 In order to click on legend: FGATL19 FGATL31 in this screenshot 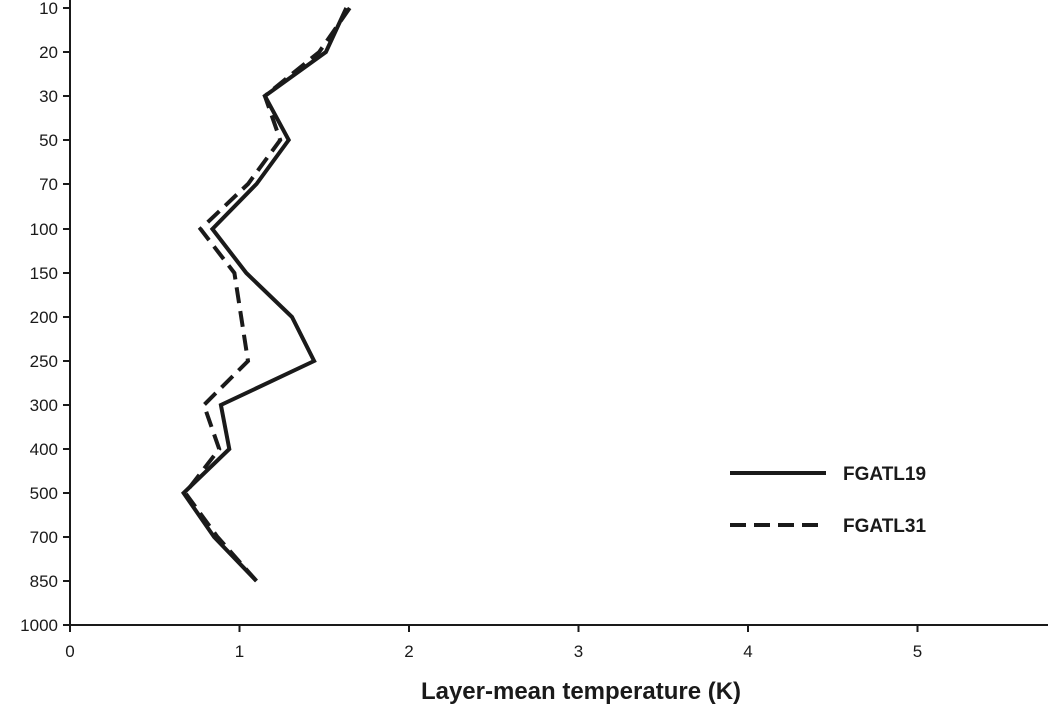, I will do `click(828, 500)`.